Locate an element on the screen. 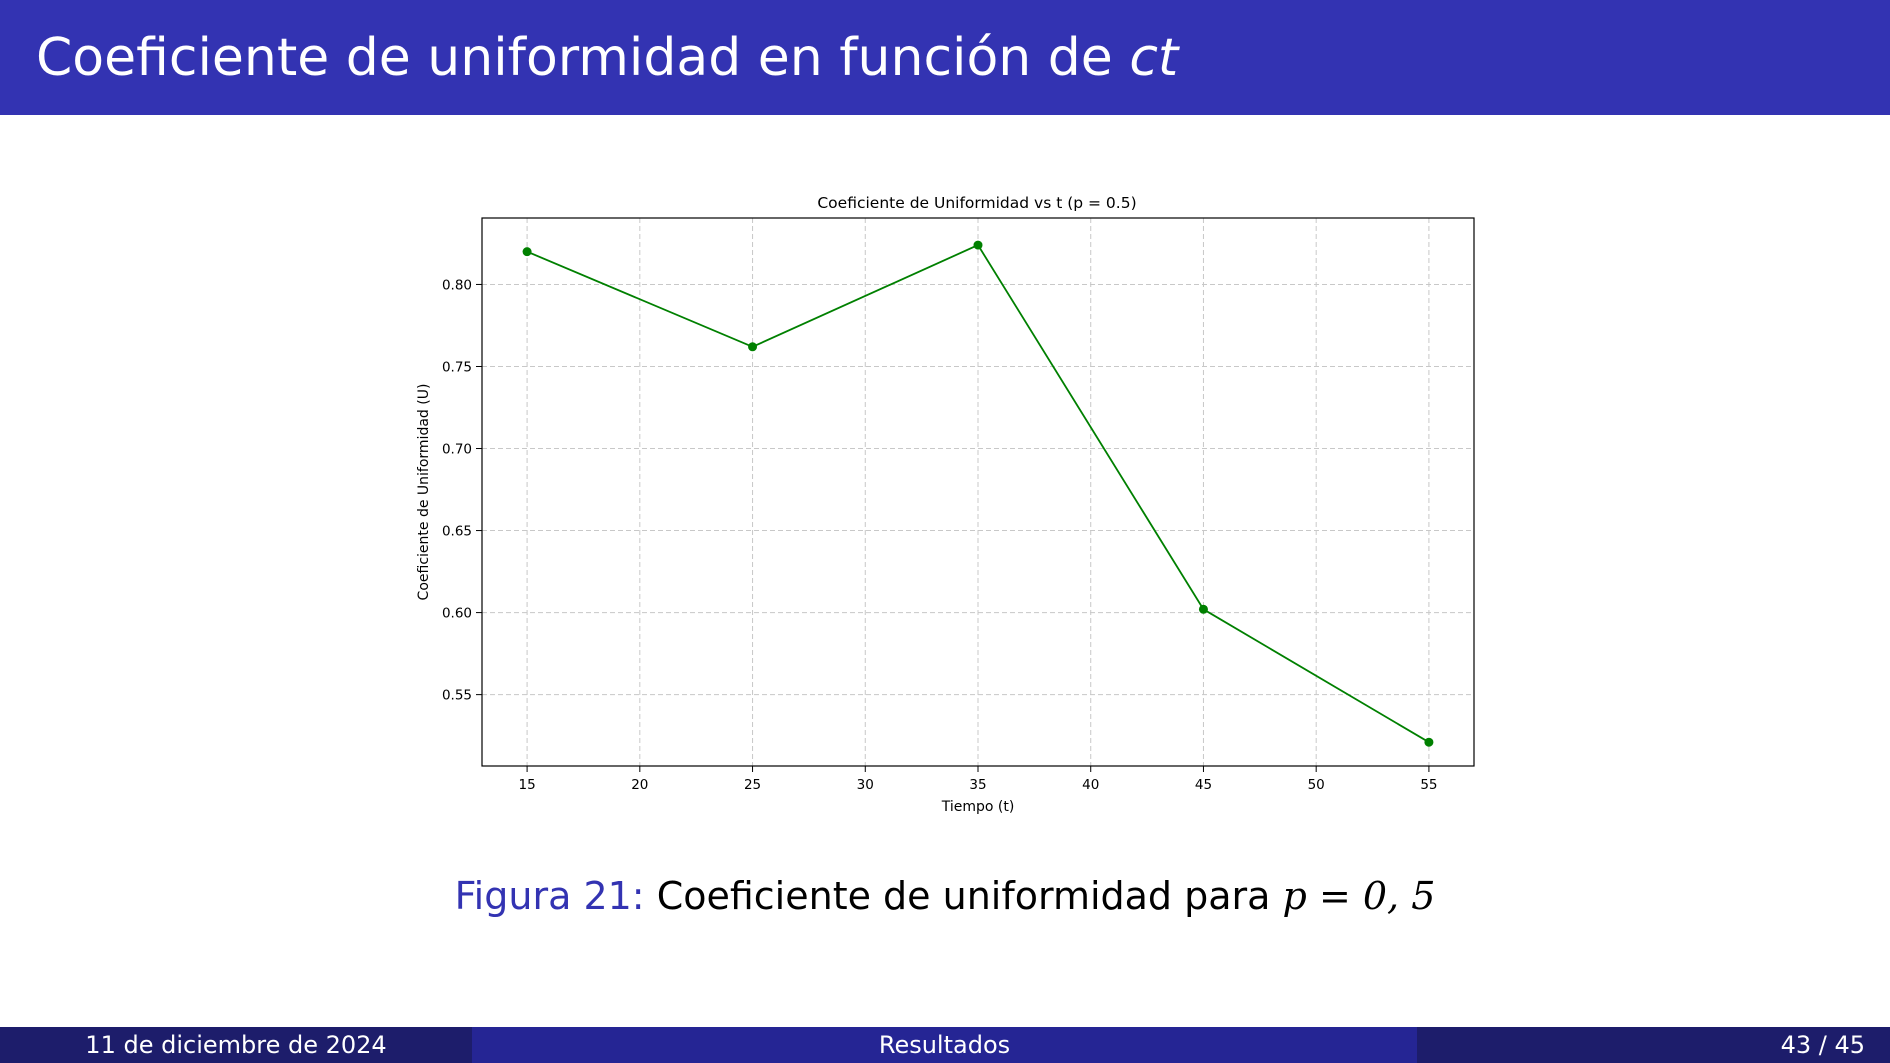 This screenshot has width=1890, height=1063. caption-value: 0, 5 is located at coordinates (1399, 896).